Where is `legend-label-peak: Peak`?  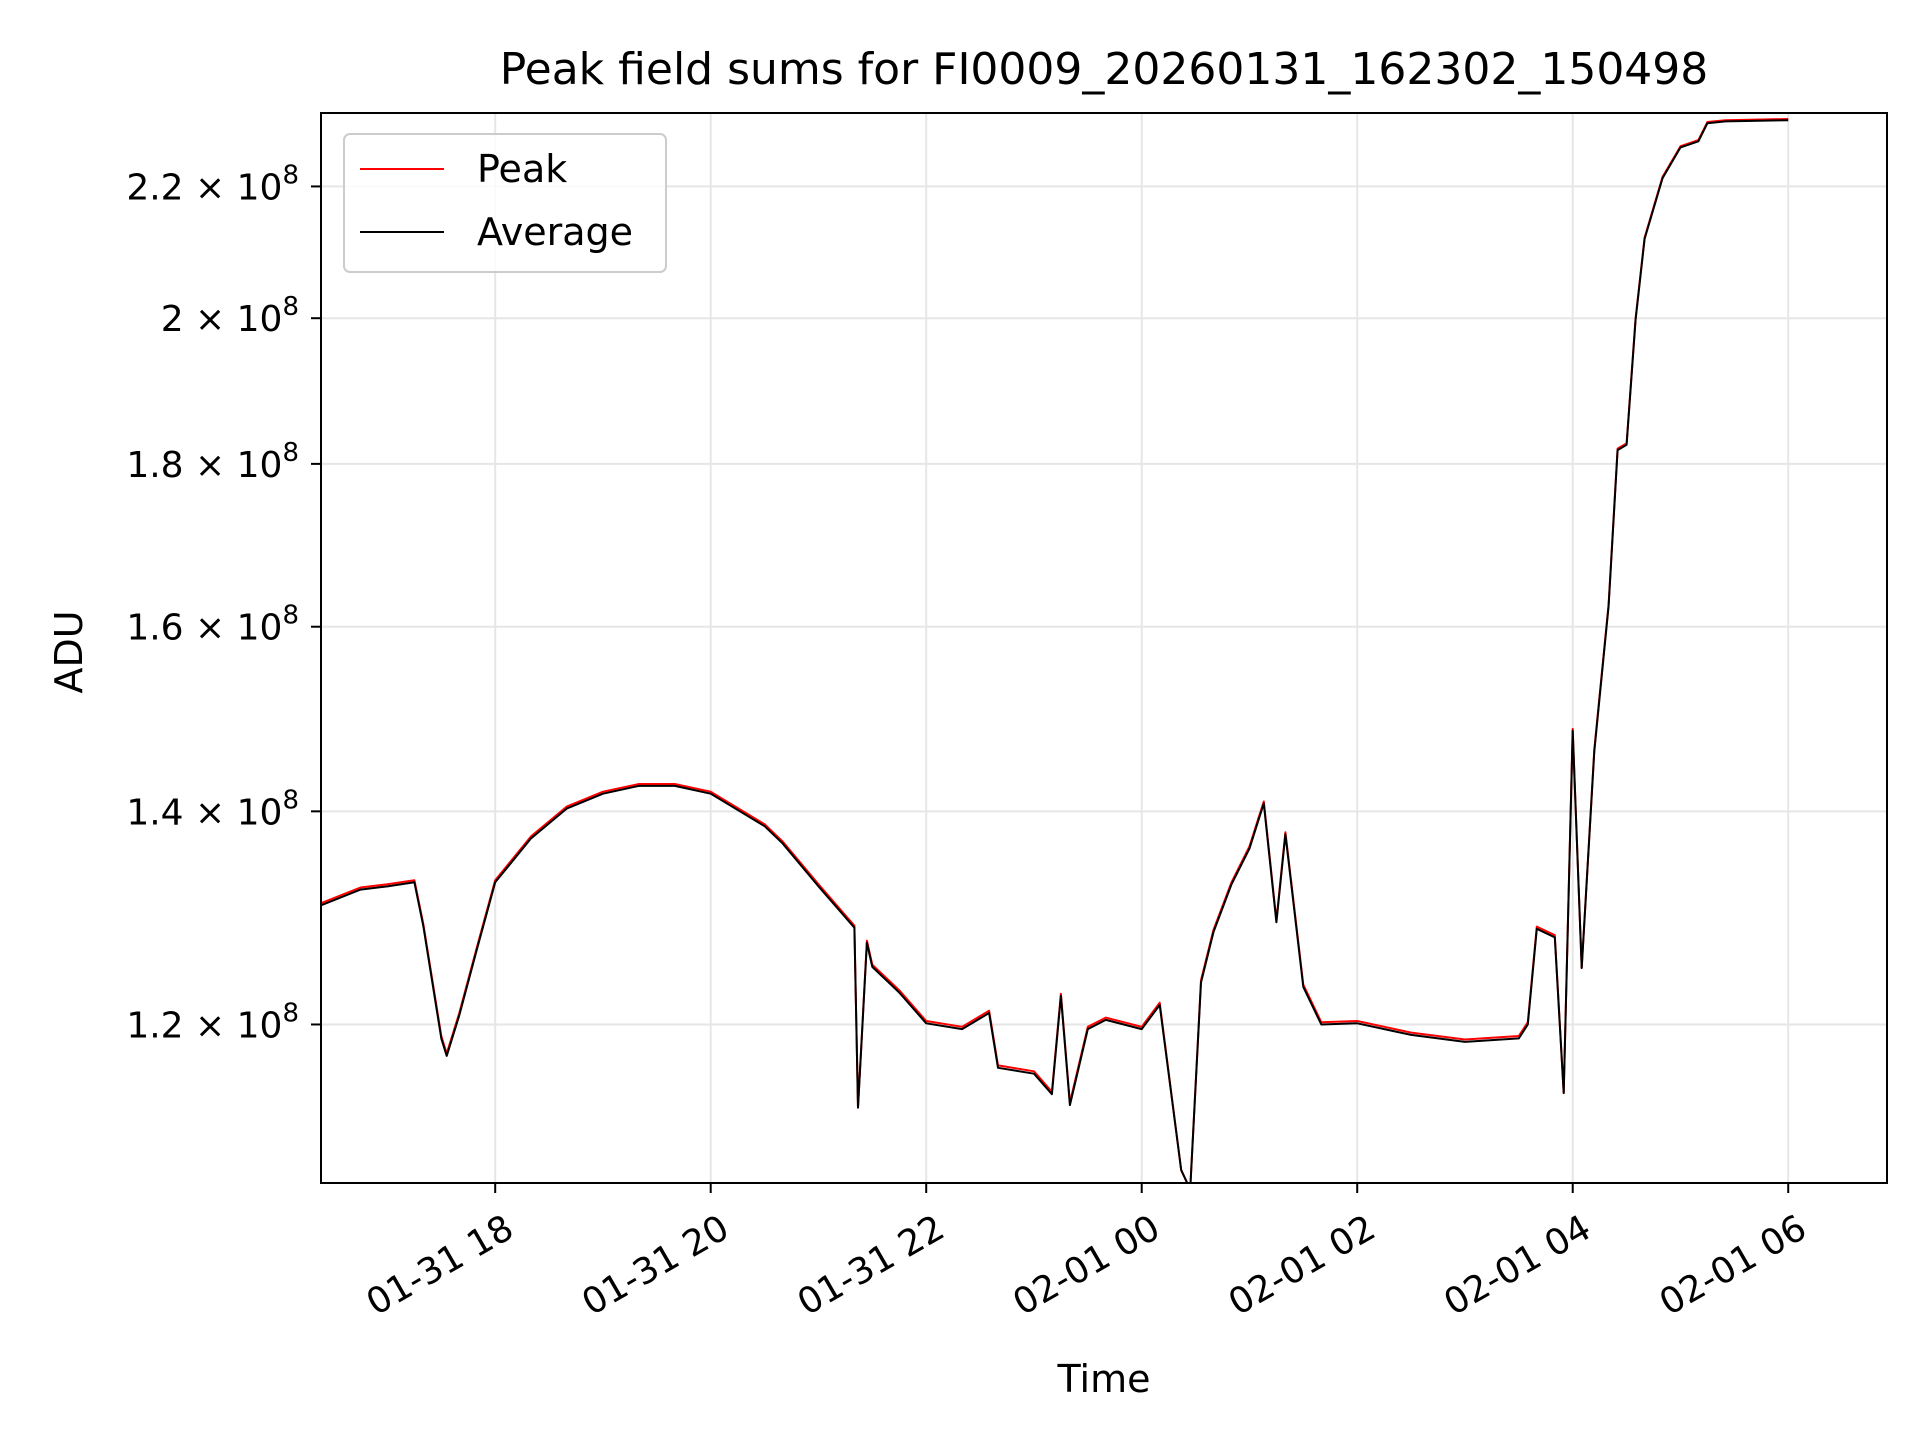
legend-label-peak: Peak is located at coordinates (522, 169).